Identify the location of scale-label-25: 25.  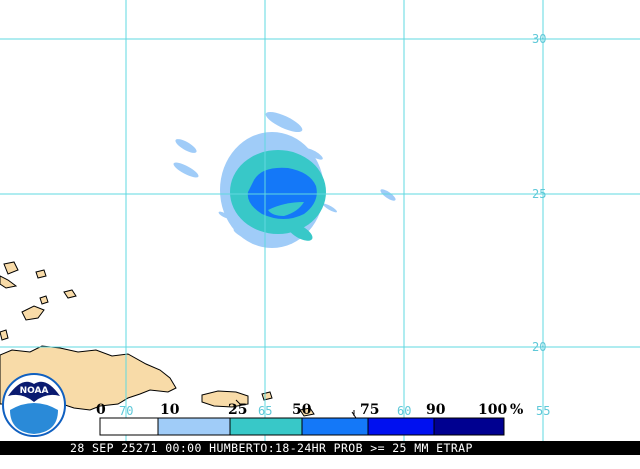
(237, 410).